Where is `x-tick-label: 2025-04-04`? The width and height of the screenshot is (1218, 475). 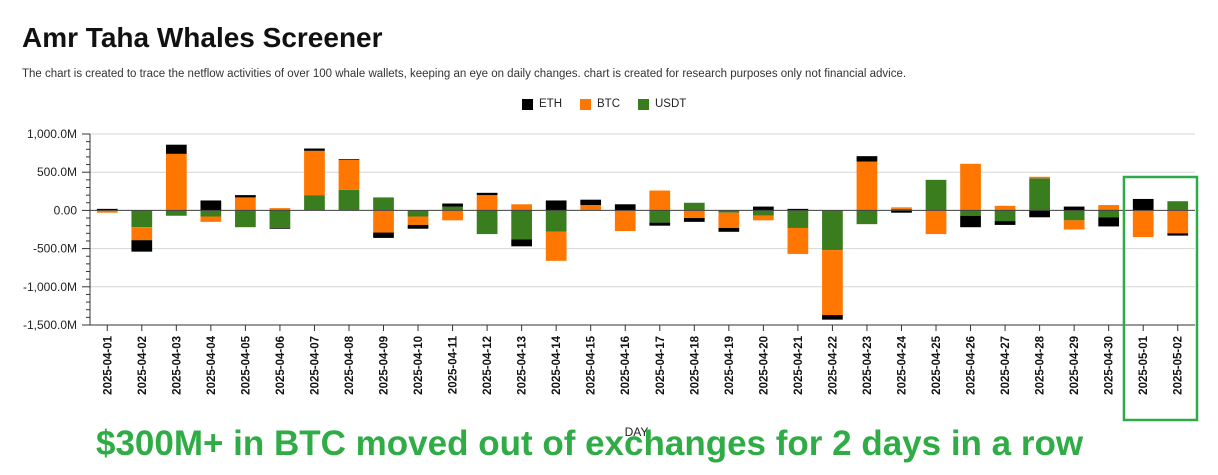
x-tick-label: 2025-04-04 is located at coordinates (212, 364).